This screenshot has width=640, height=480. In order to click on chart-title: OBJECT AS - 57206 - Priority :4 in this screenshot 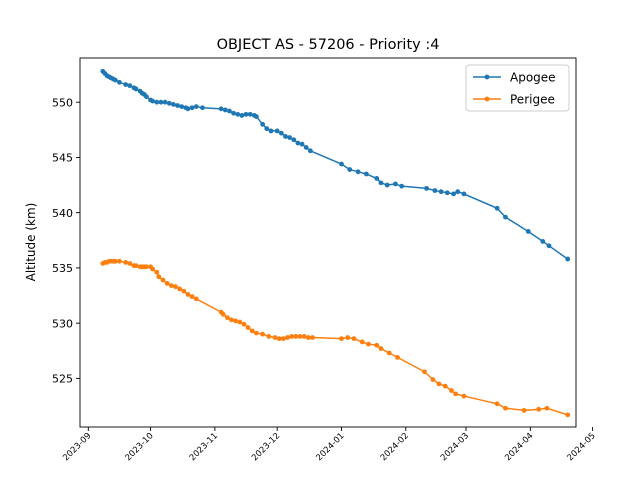, I will do `click(328, 45)`.